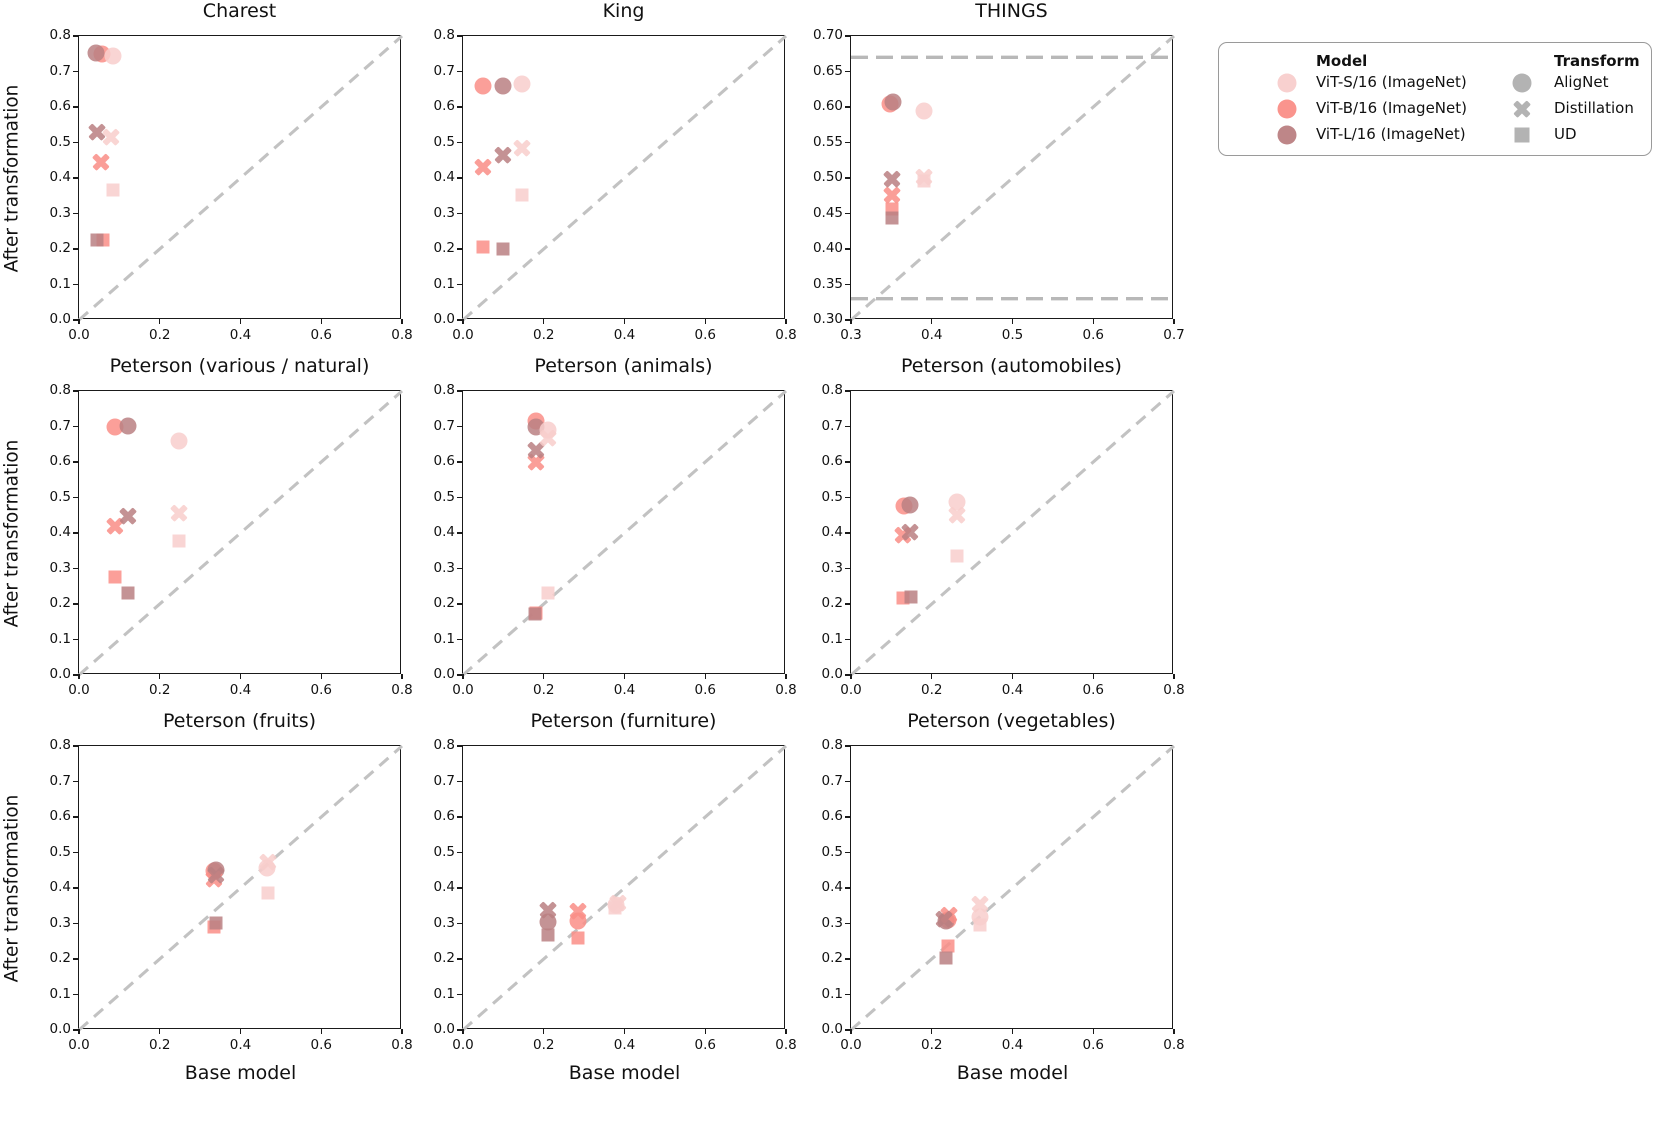 The height and width of the screenshot is (1138, 1660). Describe the element at coordinates (483, 167) in the screenshot. I see `point-distillation-vit-b` at that location.